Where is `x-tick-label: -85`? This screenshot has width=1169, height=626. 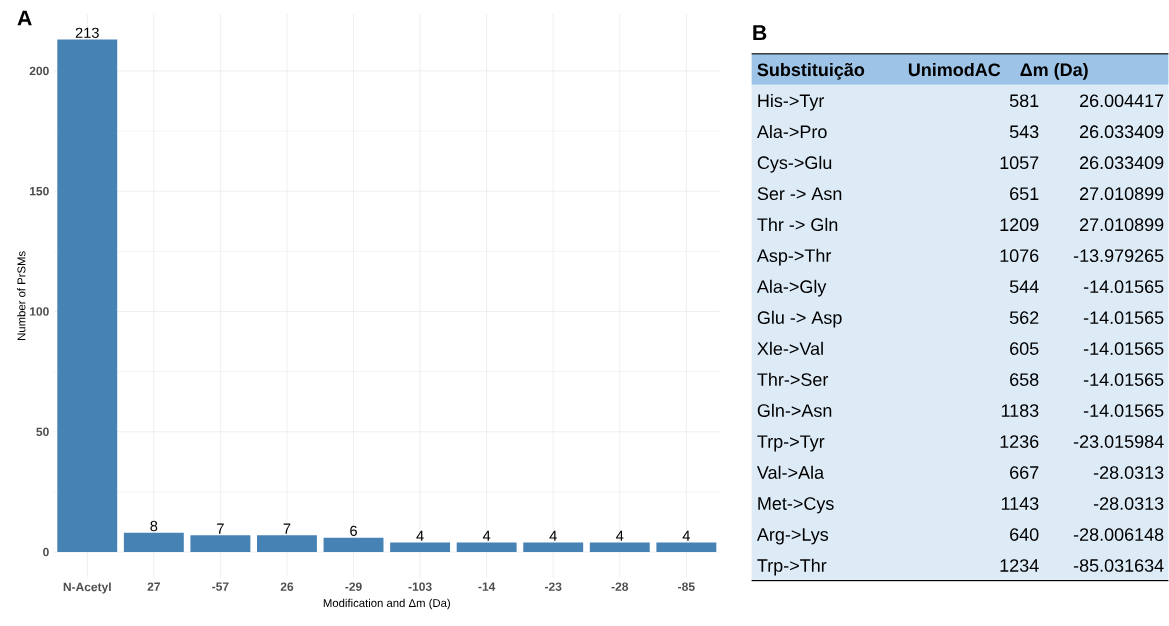
x-tick-label: -85 is located at coordinates (686, 587).